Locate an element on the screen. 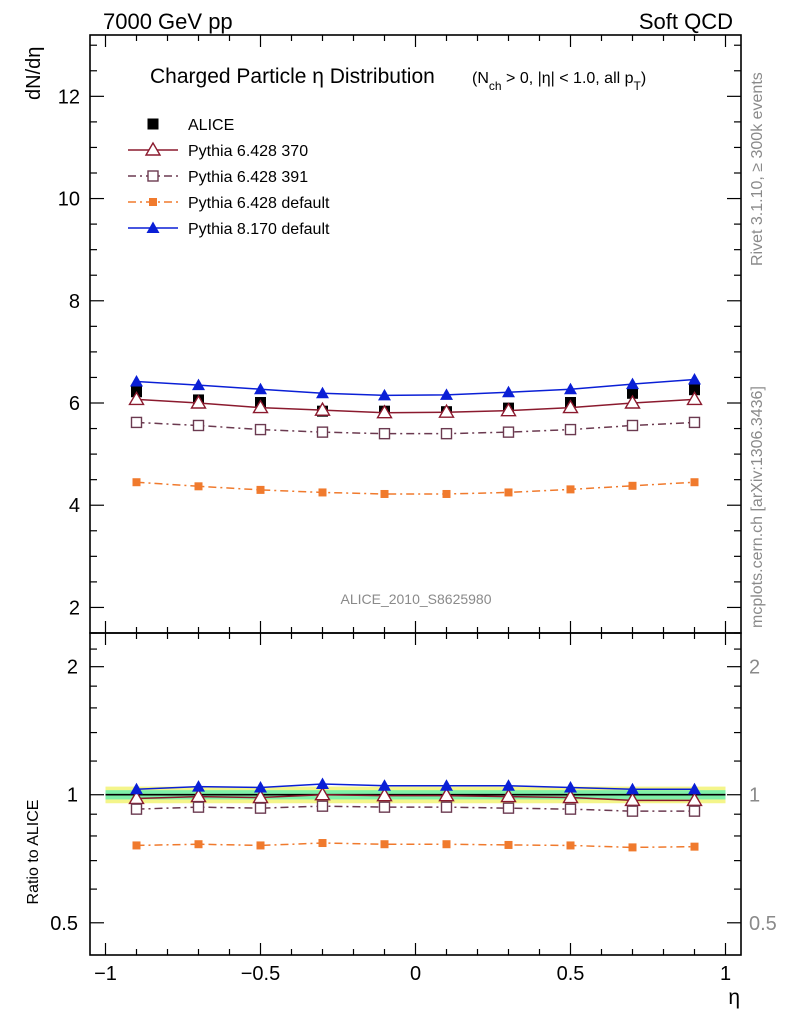 The height and width of the screenshot is (1024, 786). rivet-label: Rivet 3.1.10, ≥ 300k events is located at coordinates (757, 169).